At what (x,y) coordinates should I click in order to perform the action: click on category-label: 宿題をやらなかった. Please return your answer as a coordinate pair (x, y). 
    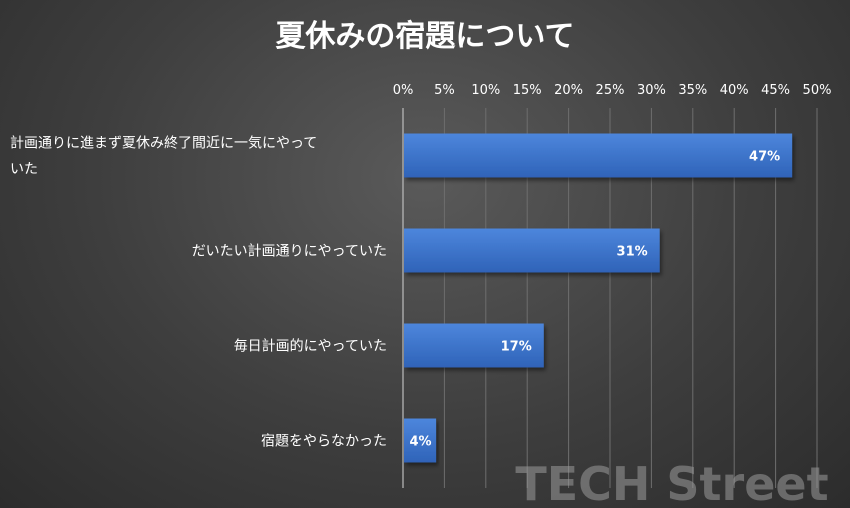
    Looking at the image, I should click on (324, 441).